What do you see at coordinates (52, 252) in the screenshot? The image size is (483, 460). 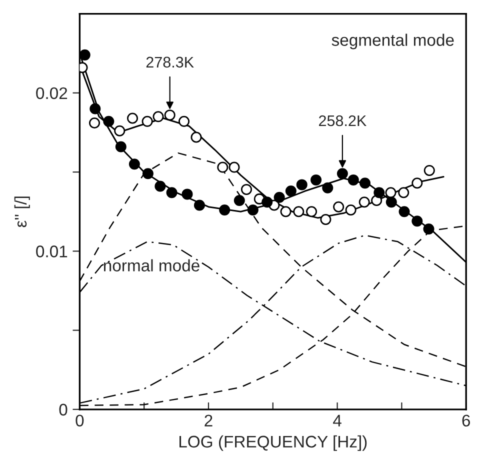 I see `y-tick-label: 0.01` at bounding box center [52, 252].